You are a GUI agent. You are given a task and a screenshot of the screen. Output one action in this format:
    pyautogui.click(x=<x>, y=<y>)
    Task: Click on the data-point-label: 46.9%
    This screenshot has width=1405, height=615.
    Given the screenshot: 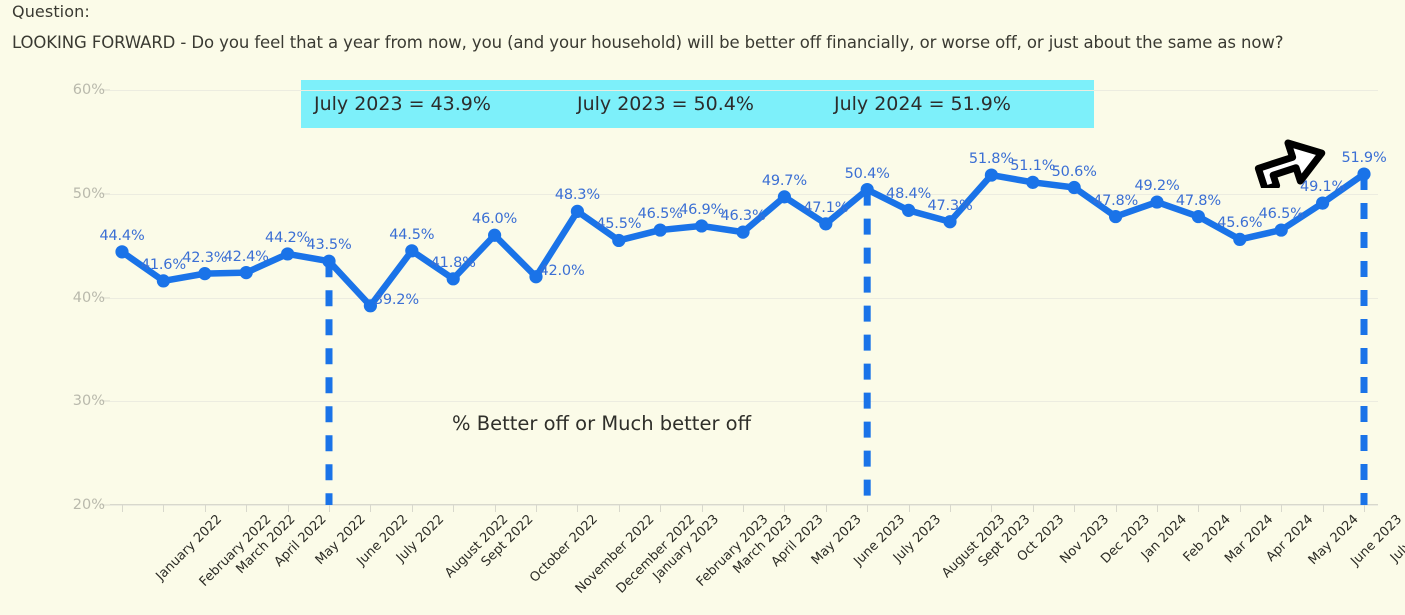 What is the action you would take?
    pyautogui.click(x=702, y=209)
    